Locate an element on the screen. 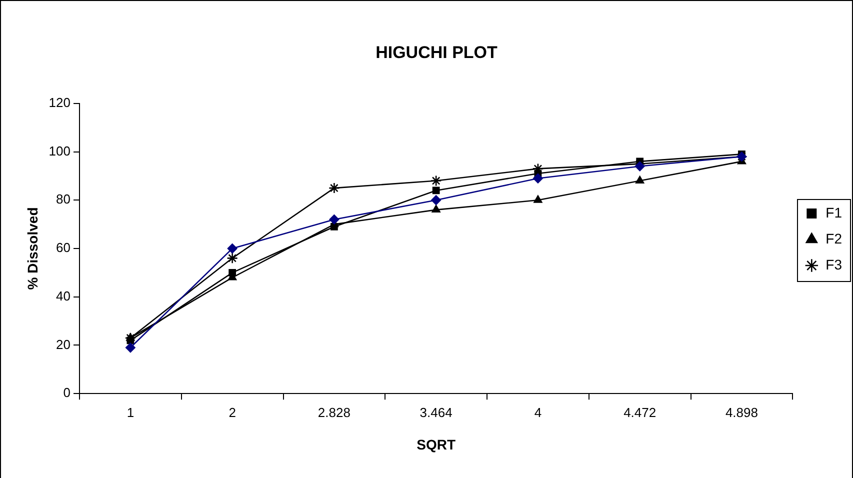 This screenshot has height=478, width=853. legend-label: F2 is located at coordinates (834, 238).